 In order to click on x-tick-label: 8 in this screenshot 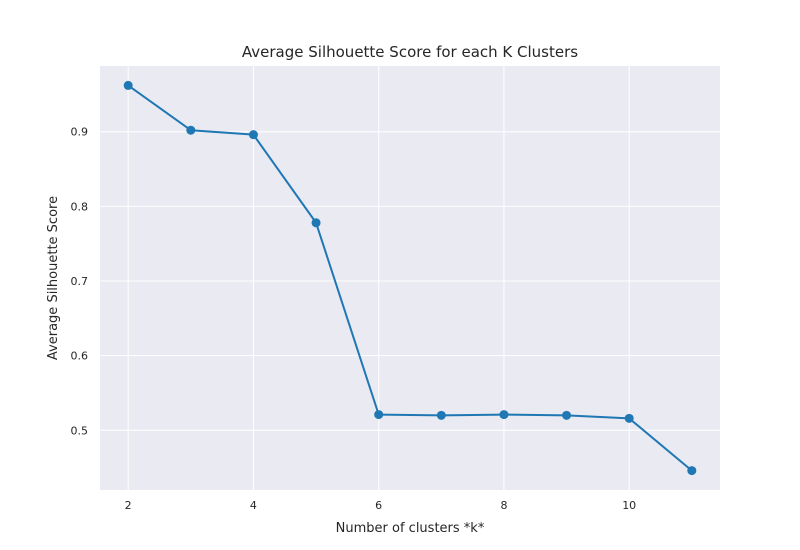, I will do `click(503, 505)`.